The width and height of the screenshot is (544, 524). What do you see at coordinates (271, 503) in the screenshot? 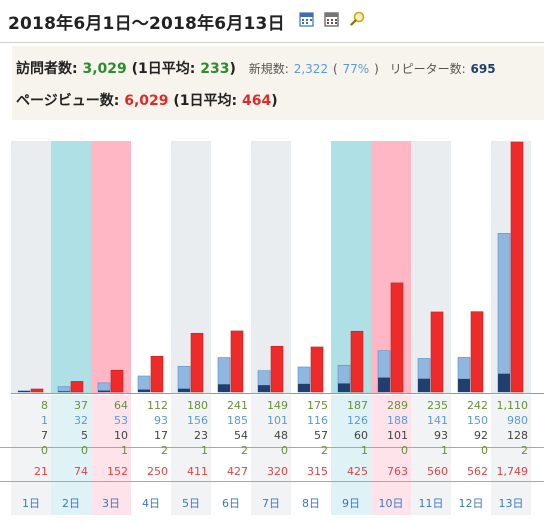
I see `day-label: 7日` at bounding box center [271, 503].